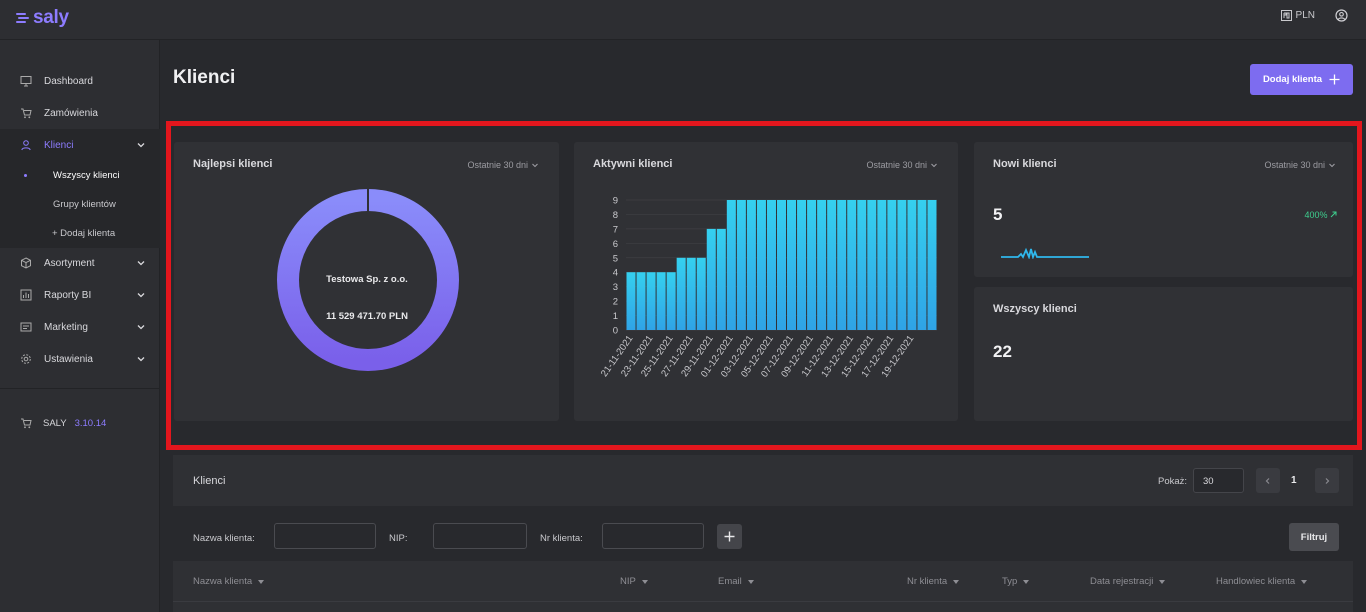 This screenshot has height=612, width=1366. What do you see at coordinates (615, 229) in the screenshot?
I see `y-tick-label: 7` at bounding box center [615, 229].